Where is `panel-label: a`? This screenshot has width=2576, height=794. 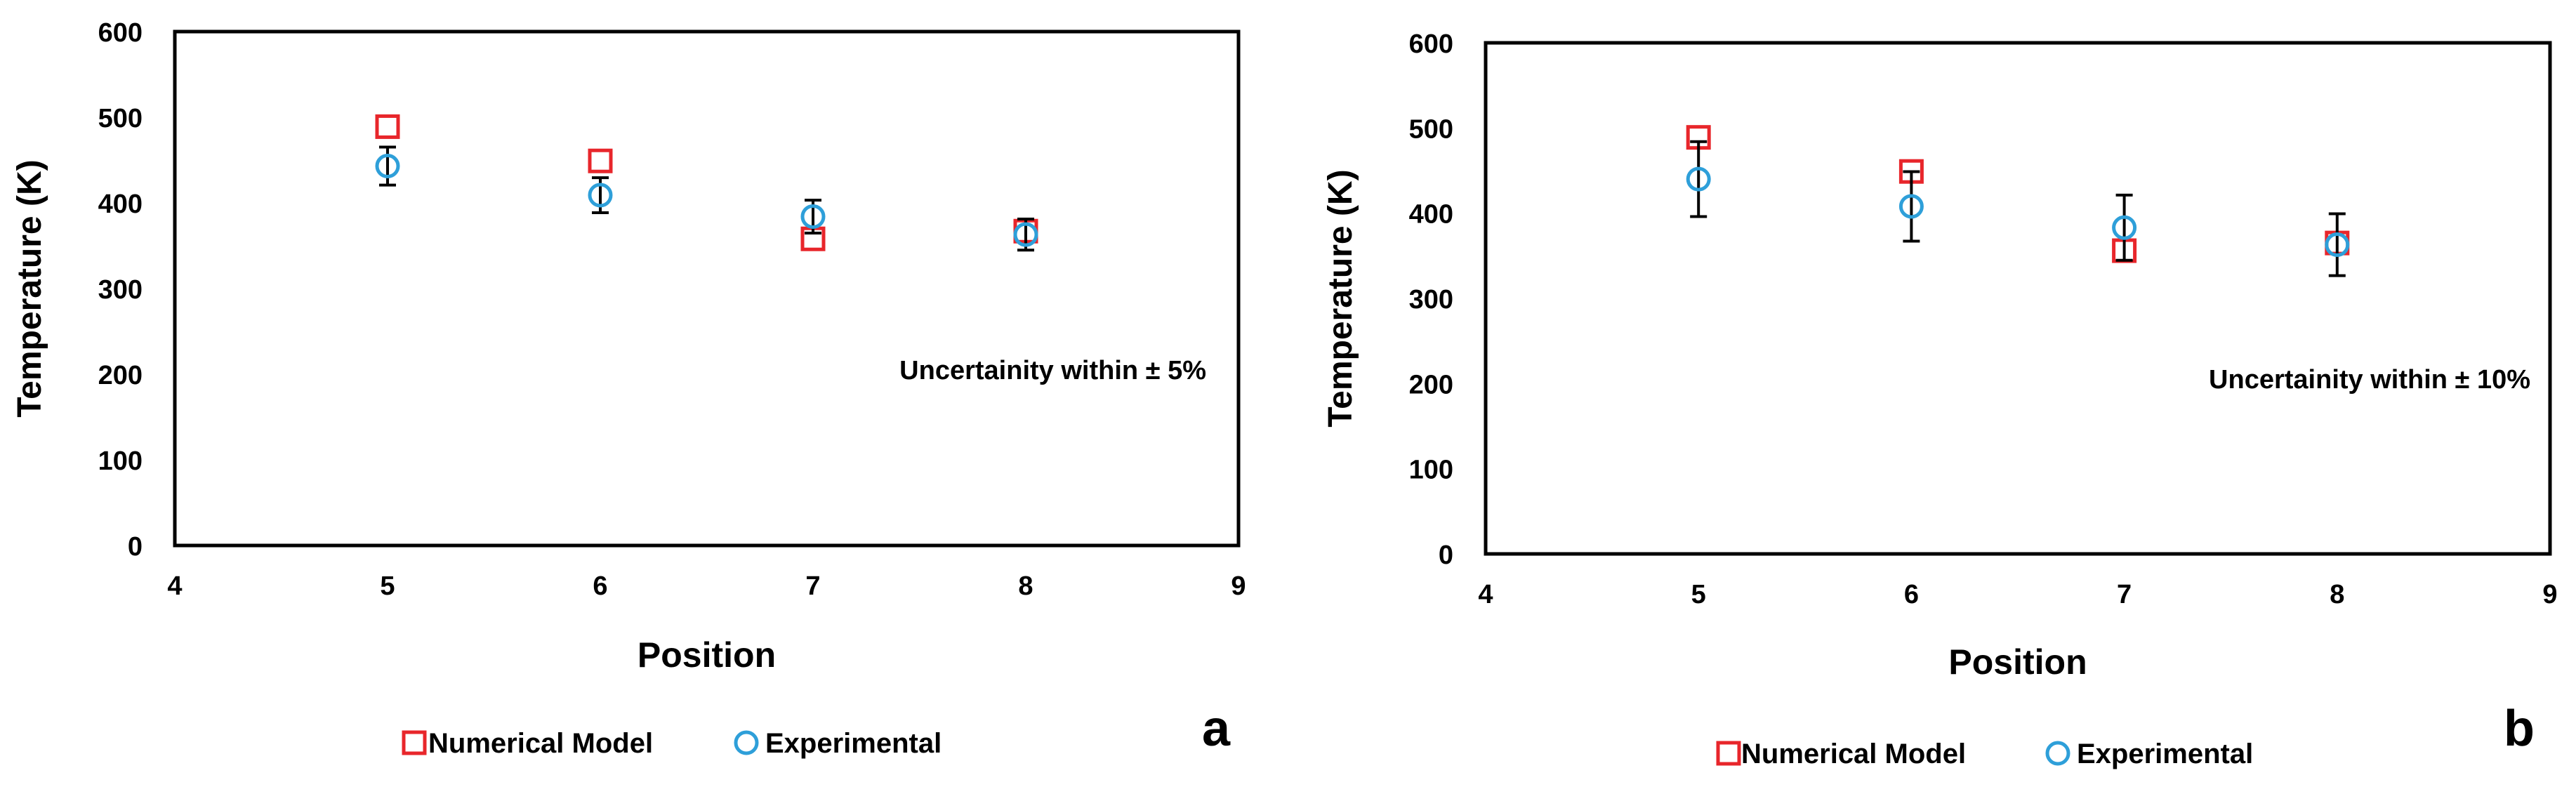 panel-label: a is located at coordinates (1216, 729).